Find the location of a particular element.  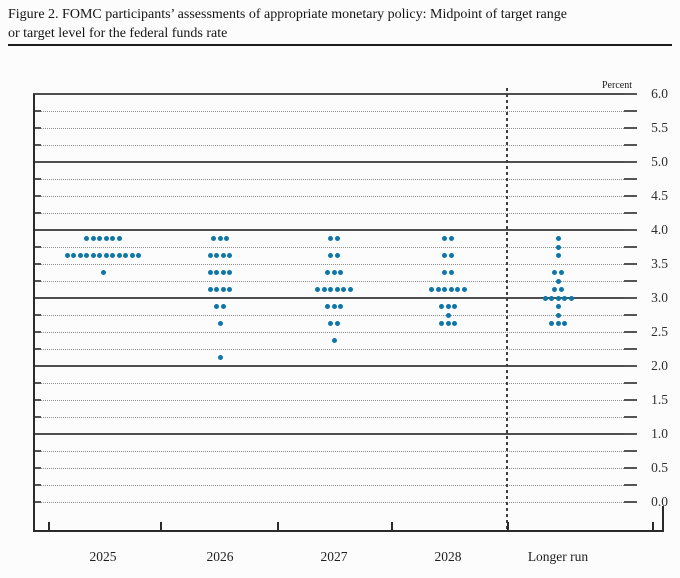

y-axis-label: 1.0 is located at coordinates (659, 433).